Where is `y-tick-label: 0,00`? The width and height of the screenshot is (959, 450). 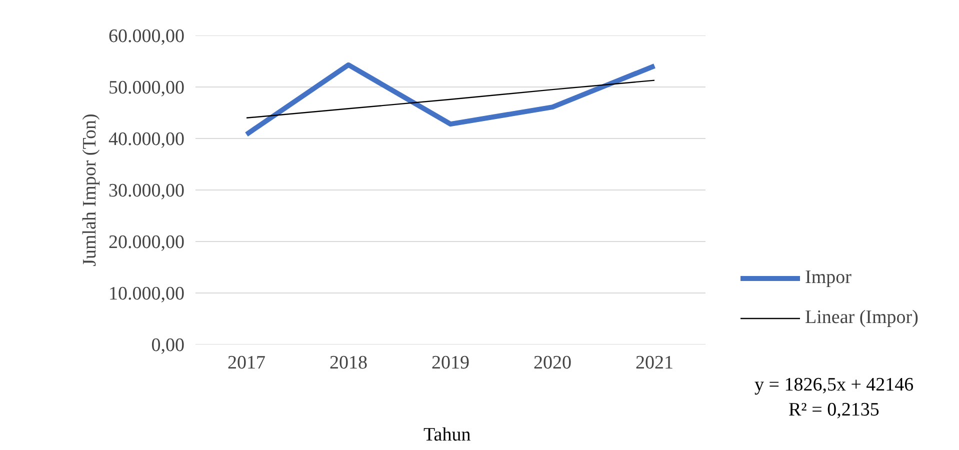
y-tick-label: 0,00 is located at coordinates (167, 345).